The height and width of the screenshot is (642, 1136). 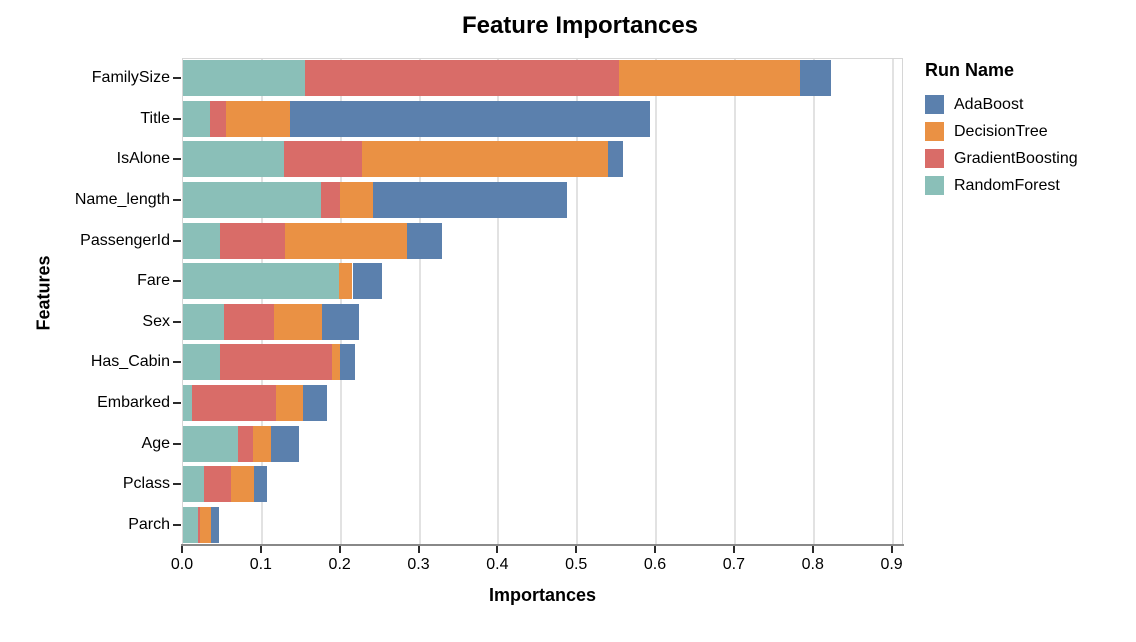 What do you see at coordinates (542, 281) in the screenshot?
I see `bar-row-fare` at bounding box center [542, 281].